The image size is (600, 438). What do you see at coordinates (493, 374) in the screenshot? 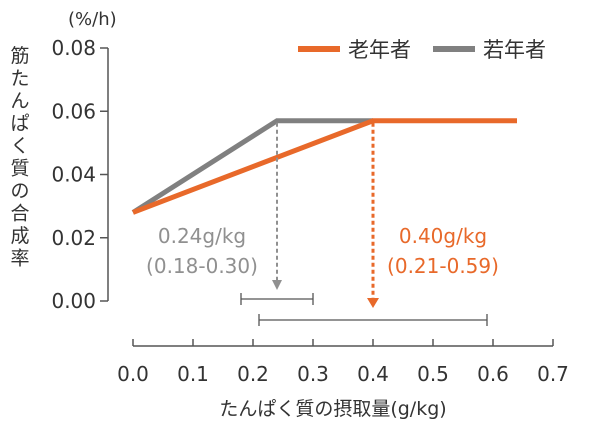
I see `x-tick-label: 0.6` at bounding box center [493, 374].